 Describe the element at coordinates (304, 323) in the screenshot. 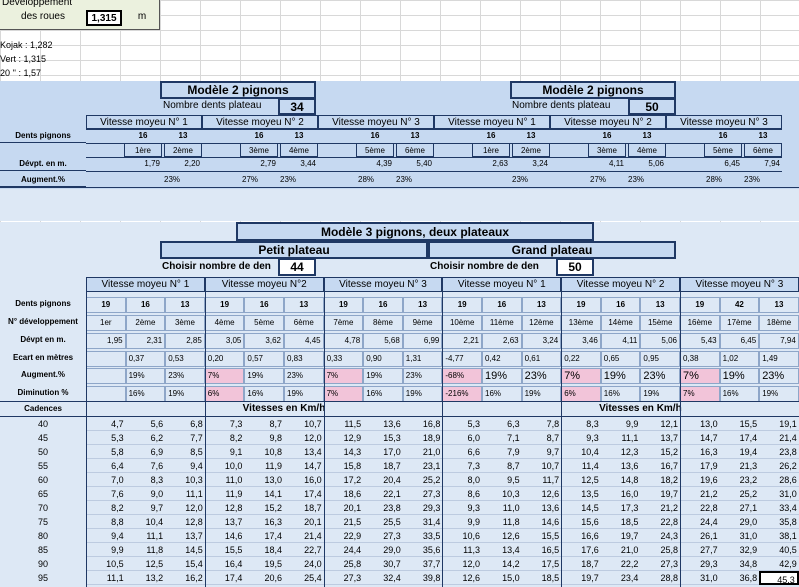

I see `model3-gears-6: 6ème` at that location.